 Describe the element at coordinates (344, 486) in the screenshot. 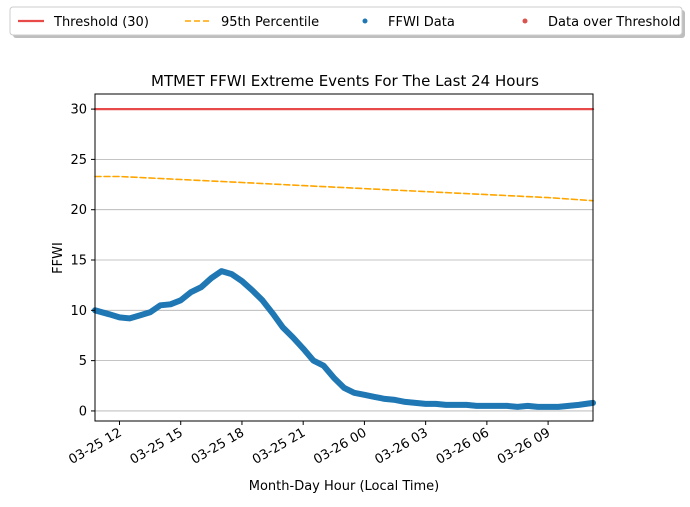

I see `x-axis-label: Month-Day Hour (Local Time)` at that location.